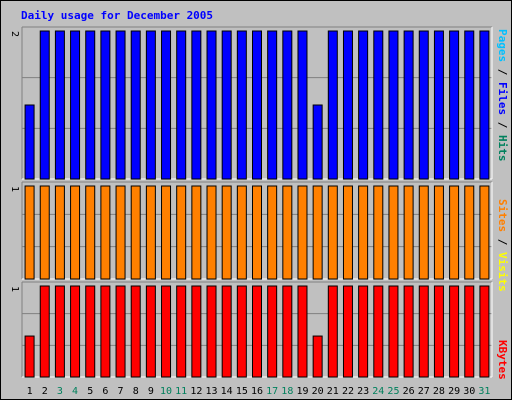 Image resolution: width=512 pixels, height=401 pixels. Describe the element at coordinates (439, 391) in the screenshot. I see `x-tick-label: 28` at that location.